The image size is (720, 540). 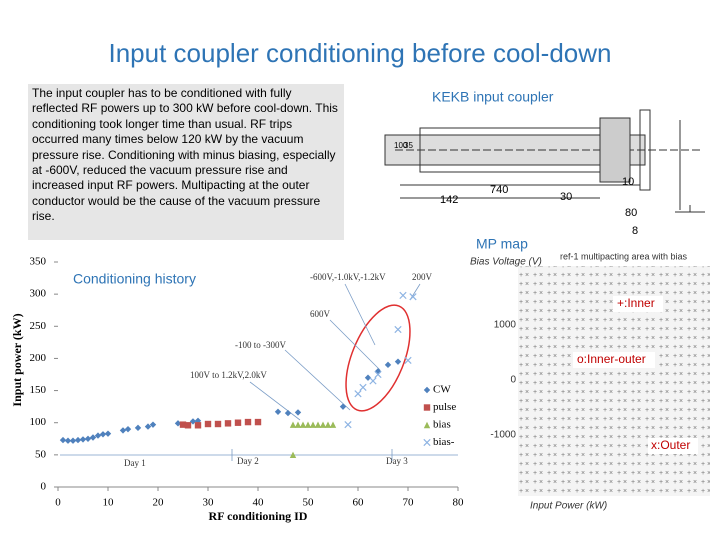 I want to click on legend-marker, so click(x=427, y=390).